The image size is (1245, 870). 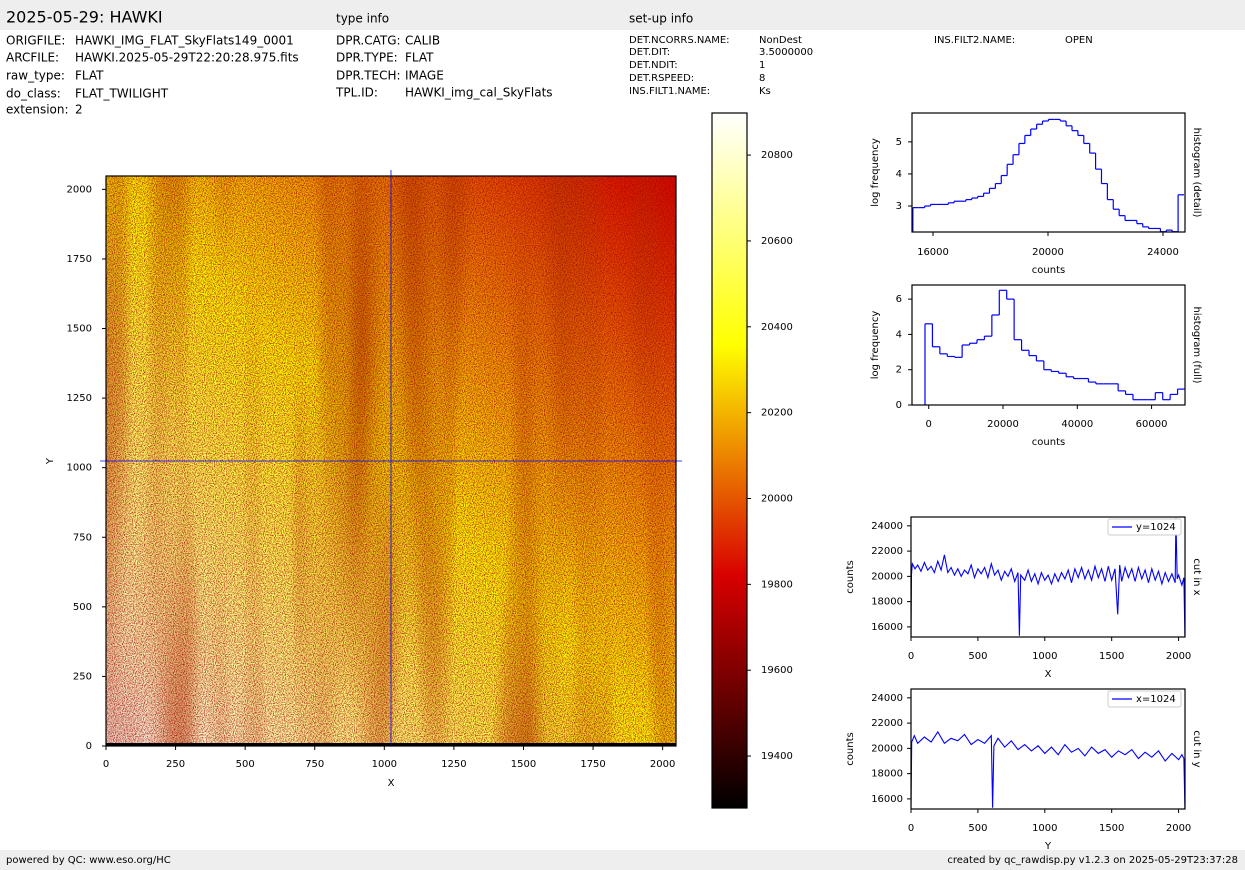 What do you see at coordinates (33, 94) in the screenshot?
I see `field-key: do_class:` at bounding box center [33, 94].